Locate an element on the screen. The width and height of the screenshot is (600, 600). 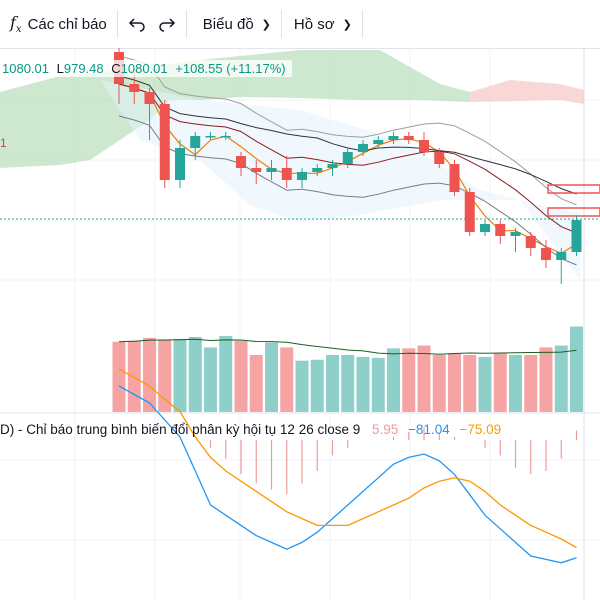
open-value: 1080.01 is located at coordinates (25, 68).